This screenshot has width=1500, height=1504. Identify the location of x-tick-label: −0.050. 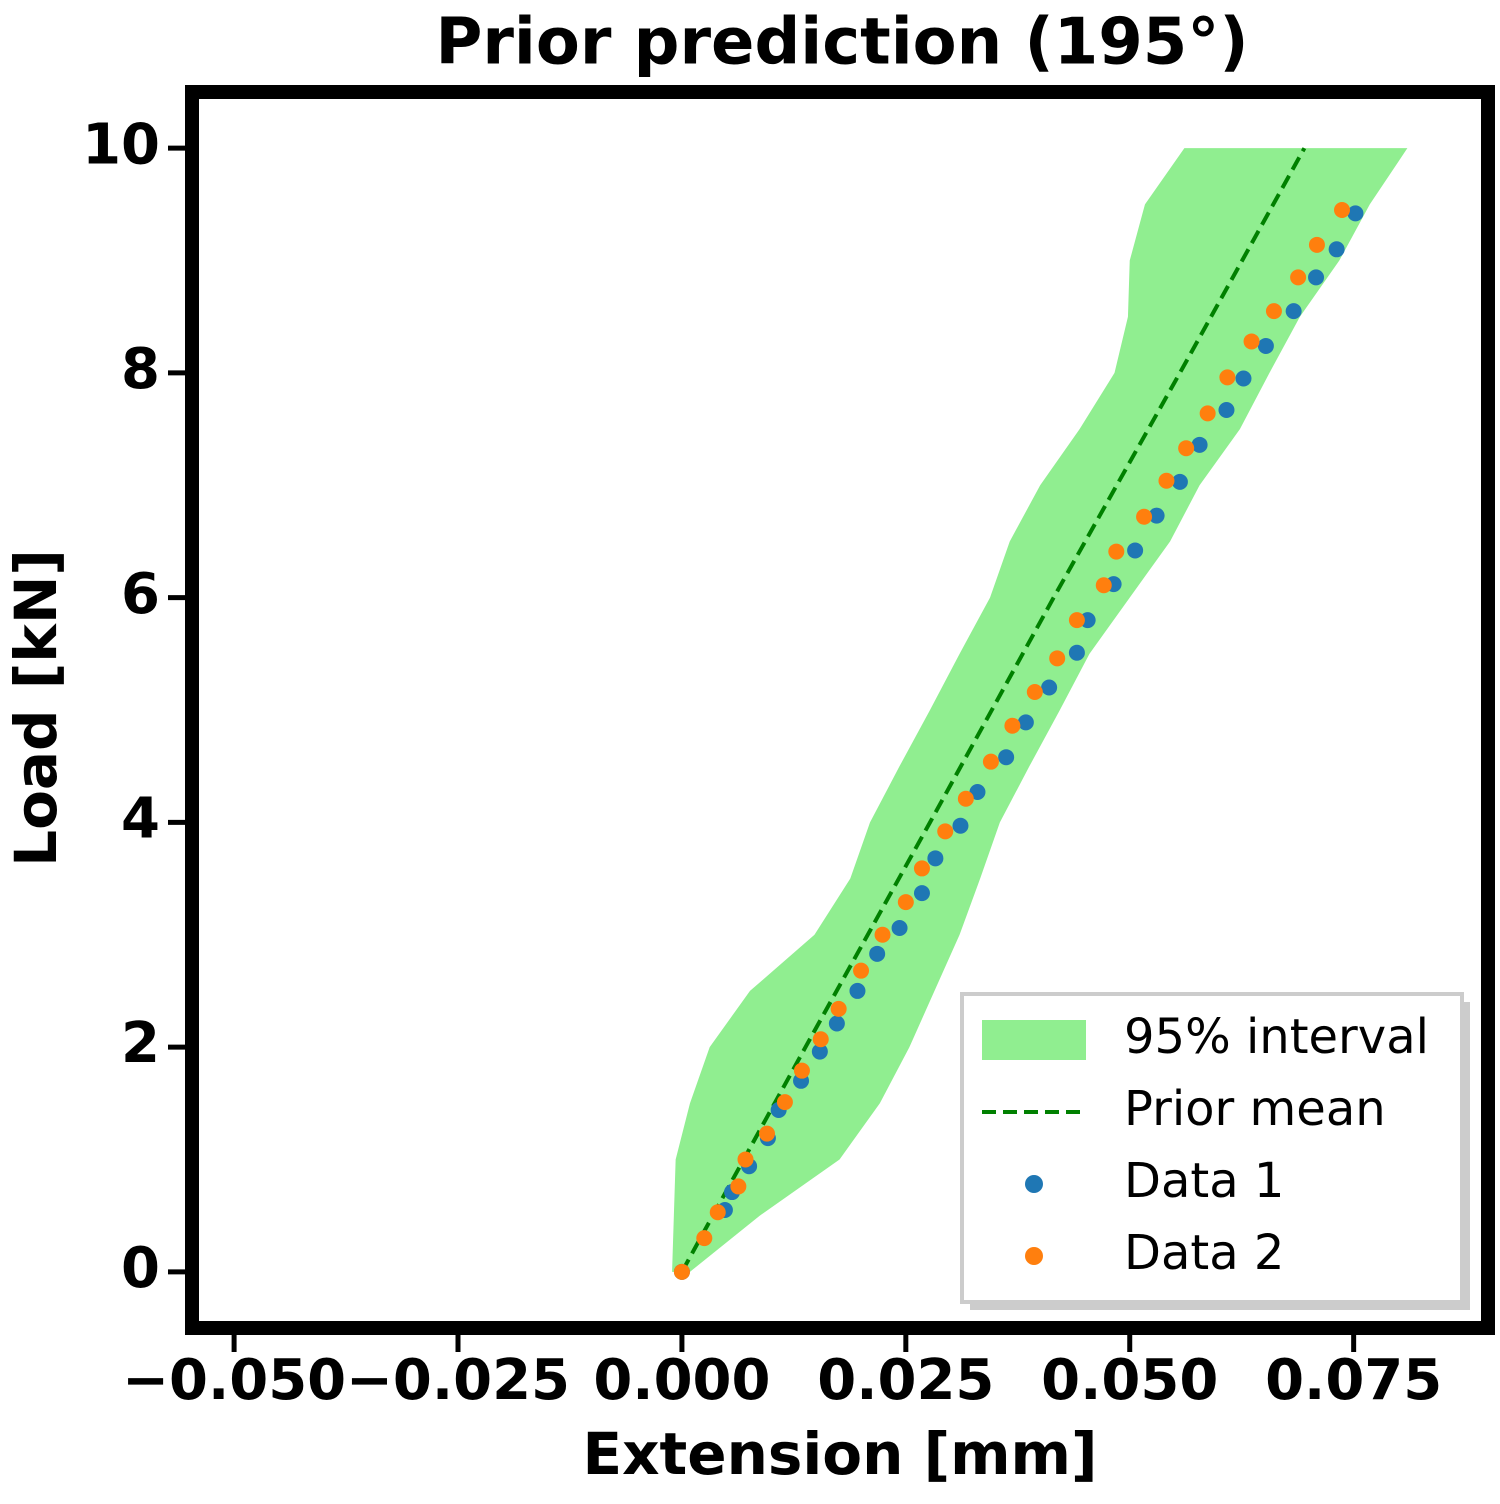
(234, 1380).